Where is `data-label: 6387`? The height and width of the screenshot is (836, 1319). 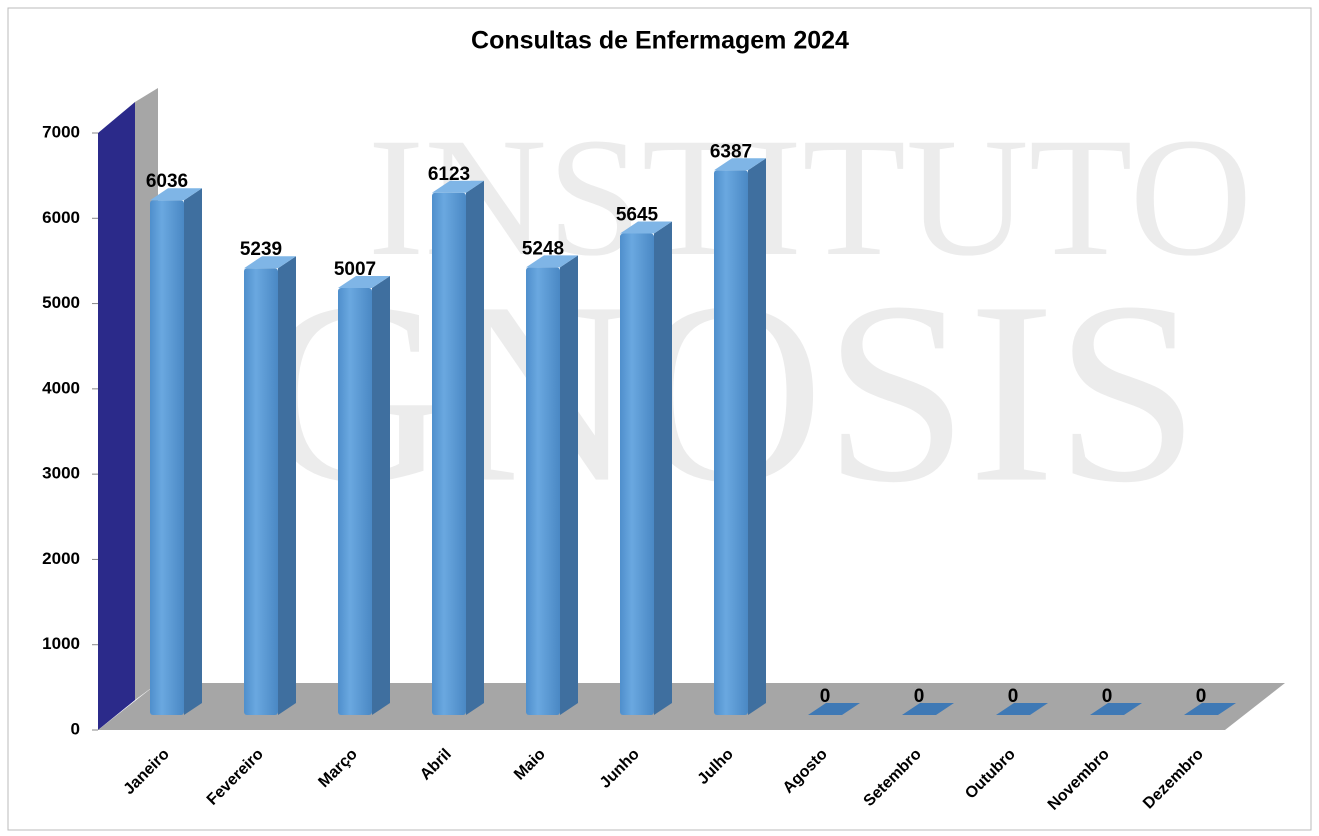
data-label: 6387 is located at coordinates (731, 151).